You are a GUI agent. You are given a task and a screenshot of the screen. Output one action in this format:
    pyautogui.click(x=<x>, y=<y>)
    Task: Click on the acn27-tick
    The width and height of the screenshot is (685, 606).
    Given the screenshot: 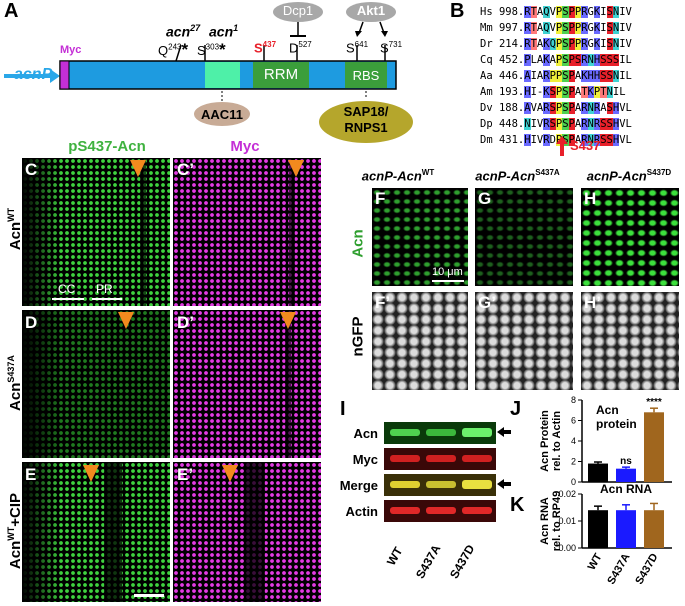 What is the action you would take?
    pyautogui.click(x=178, y=53)
    